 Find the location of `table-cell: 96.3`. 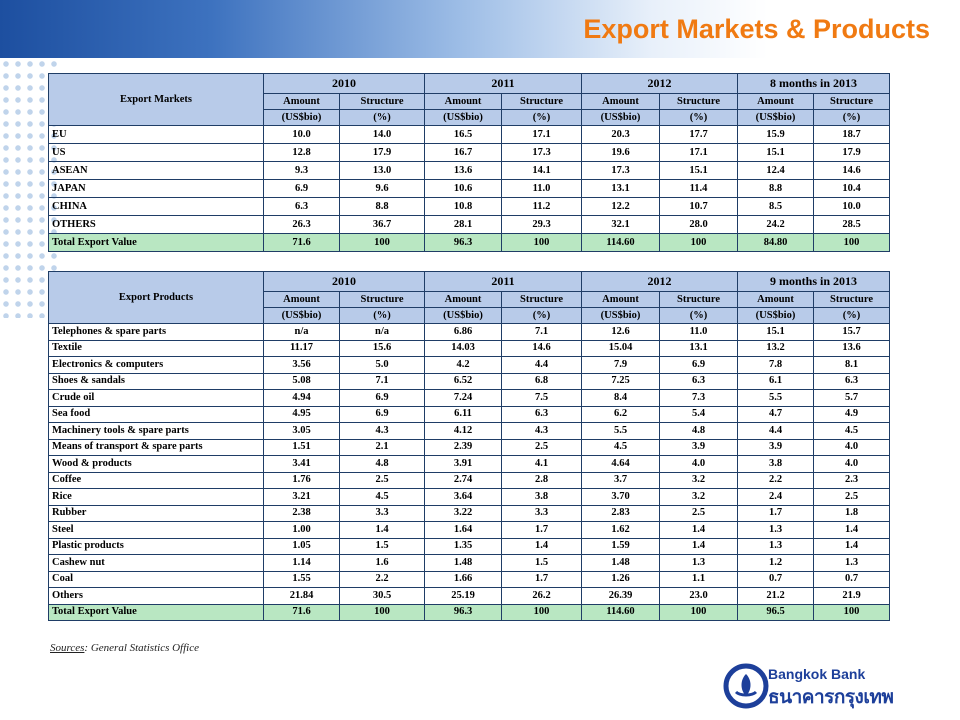

table-cell: 96.3 is located at coordinates (463, 612).